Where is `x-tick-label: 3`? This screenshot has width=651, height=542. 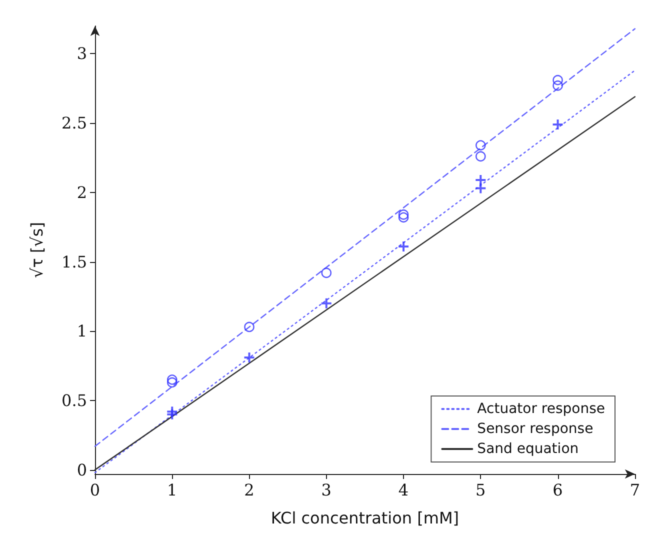 x-tick-label: 3 is located at coordinates (326, 490).